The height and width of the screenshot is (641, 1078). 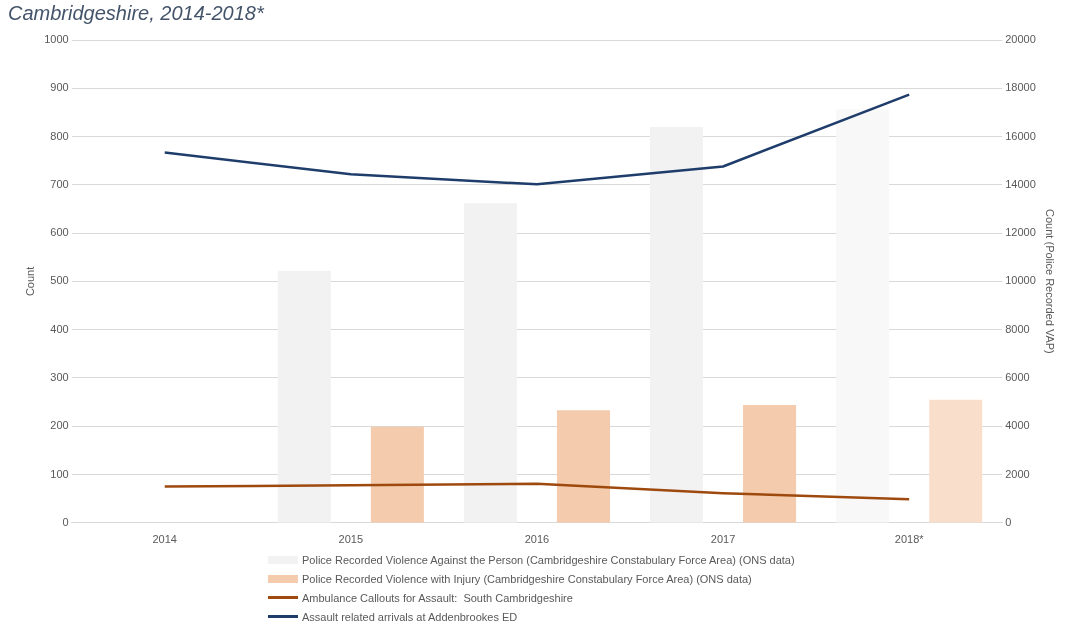 I want to click on y2-tick-label: 8000, so click(x=1017, y=328).